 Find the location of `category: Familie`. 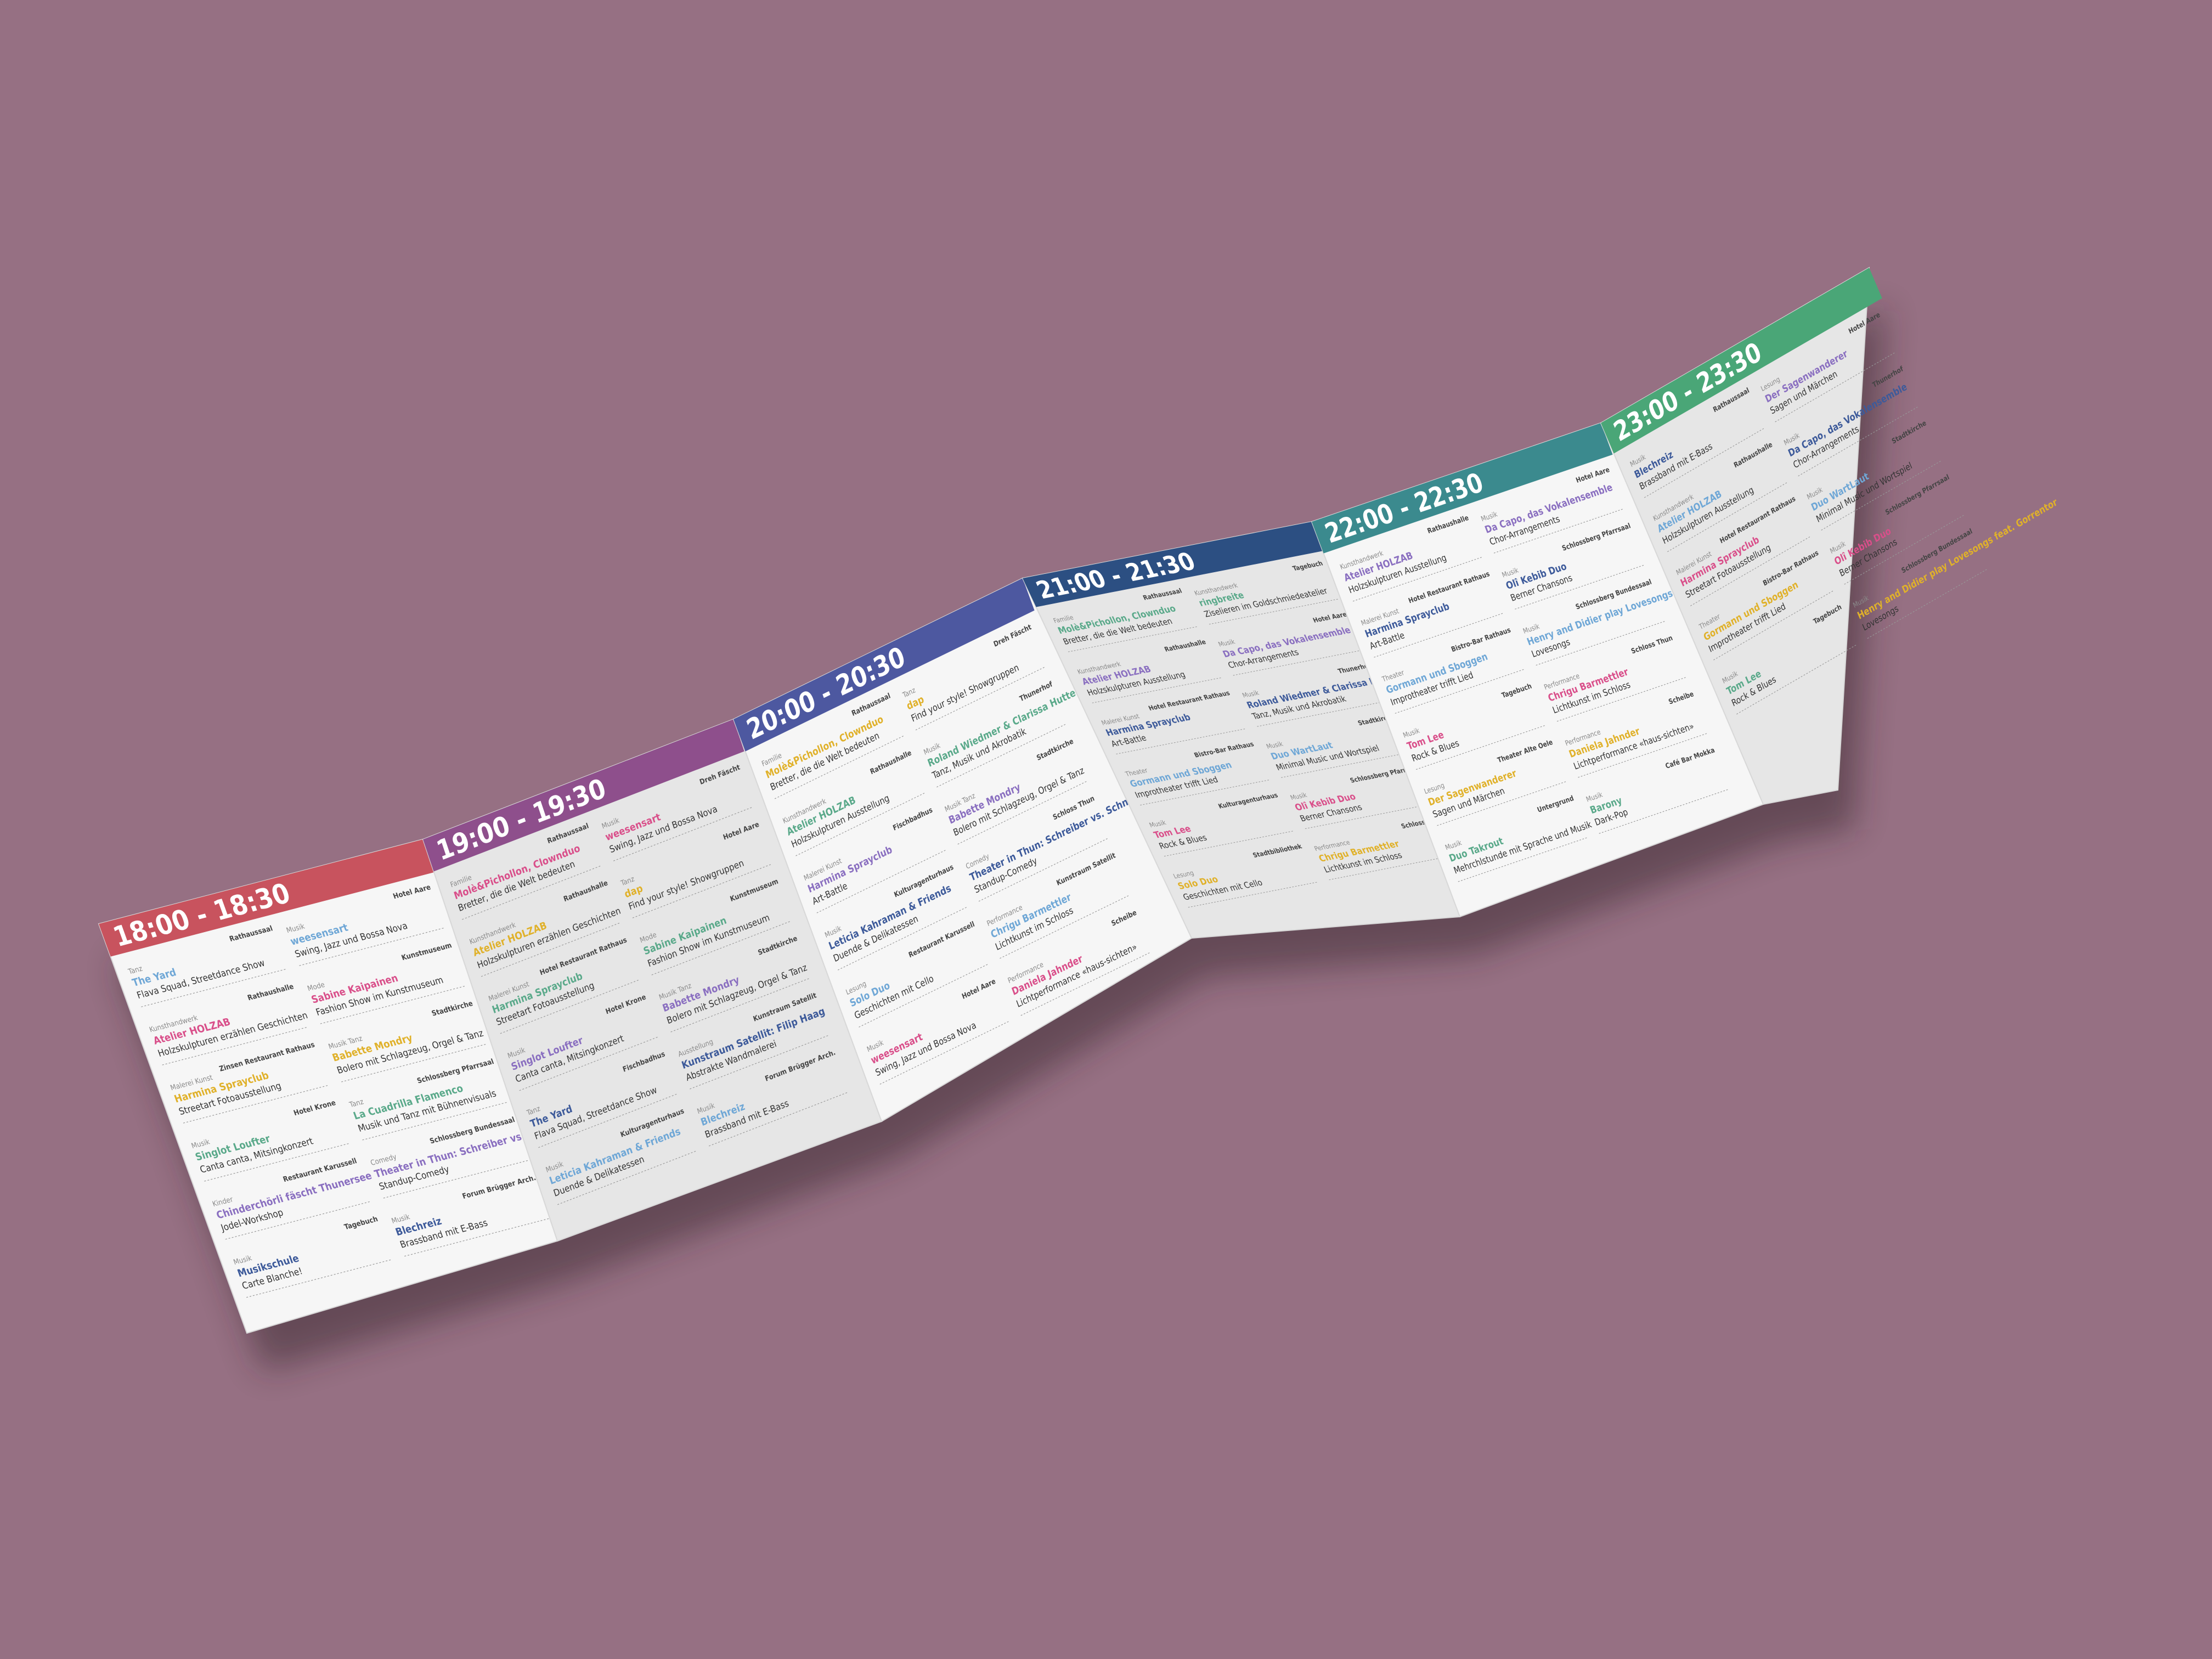

category: Familie is located at coordinates (1063, 618).